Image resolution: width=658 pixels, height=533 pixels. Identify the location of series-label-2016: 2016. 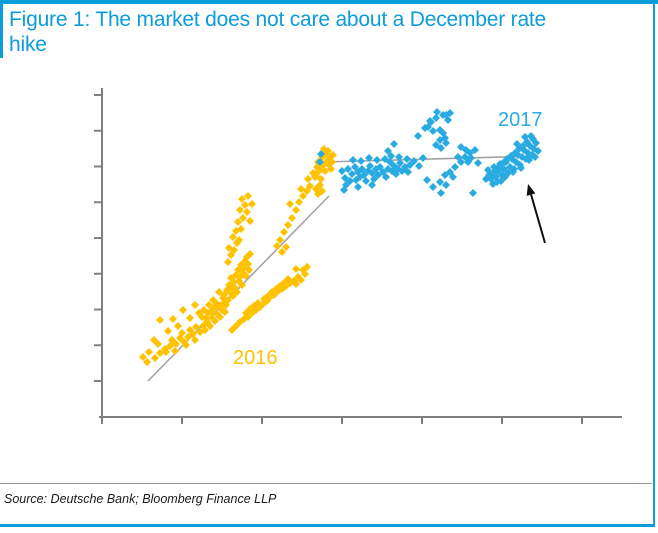
(255, 358).